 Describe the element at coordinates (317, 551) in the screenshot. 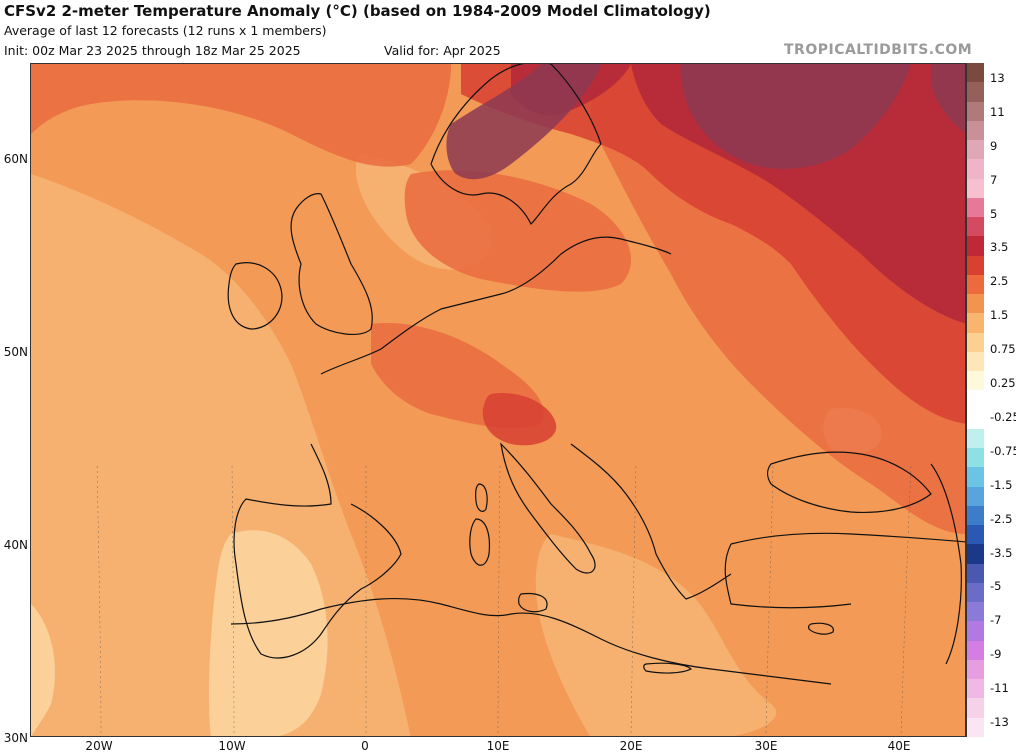

I see `coastline-iberia` at that location.